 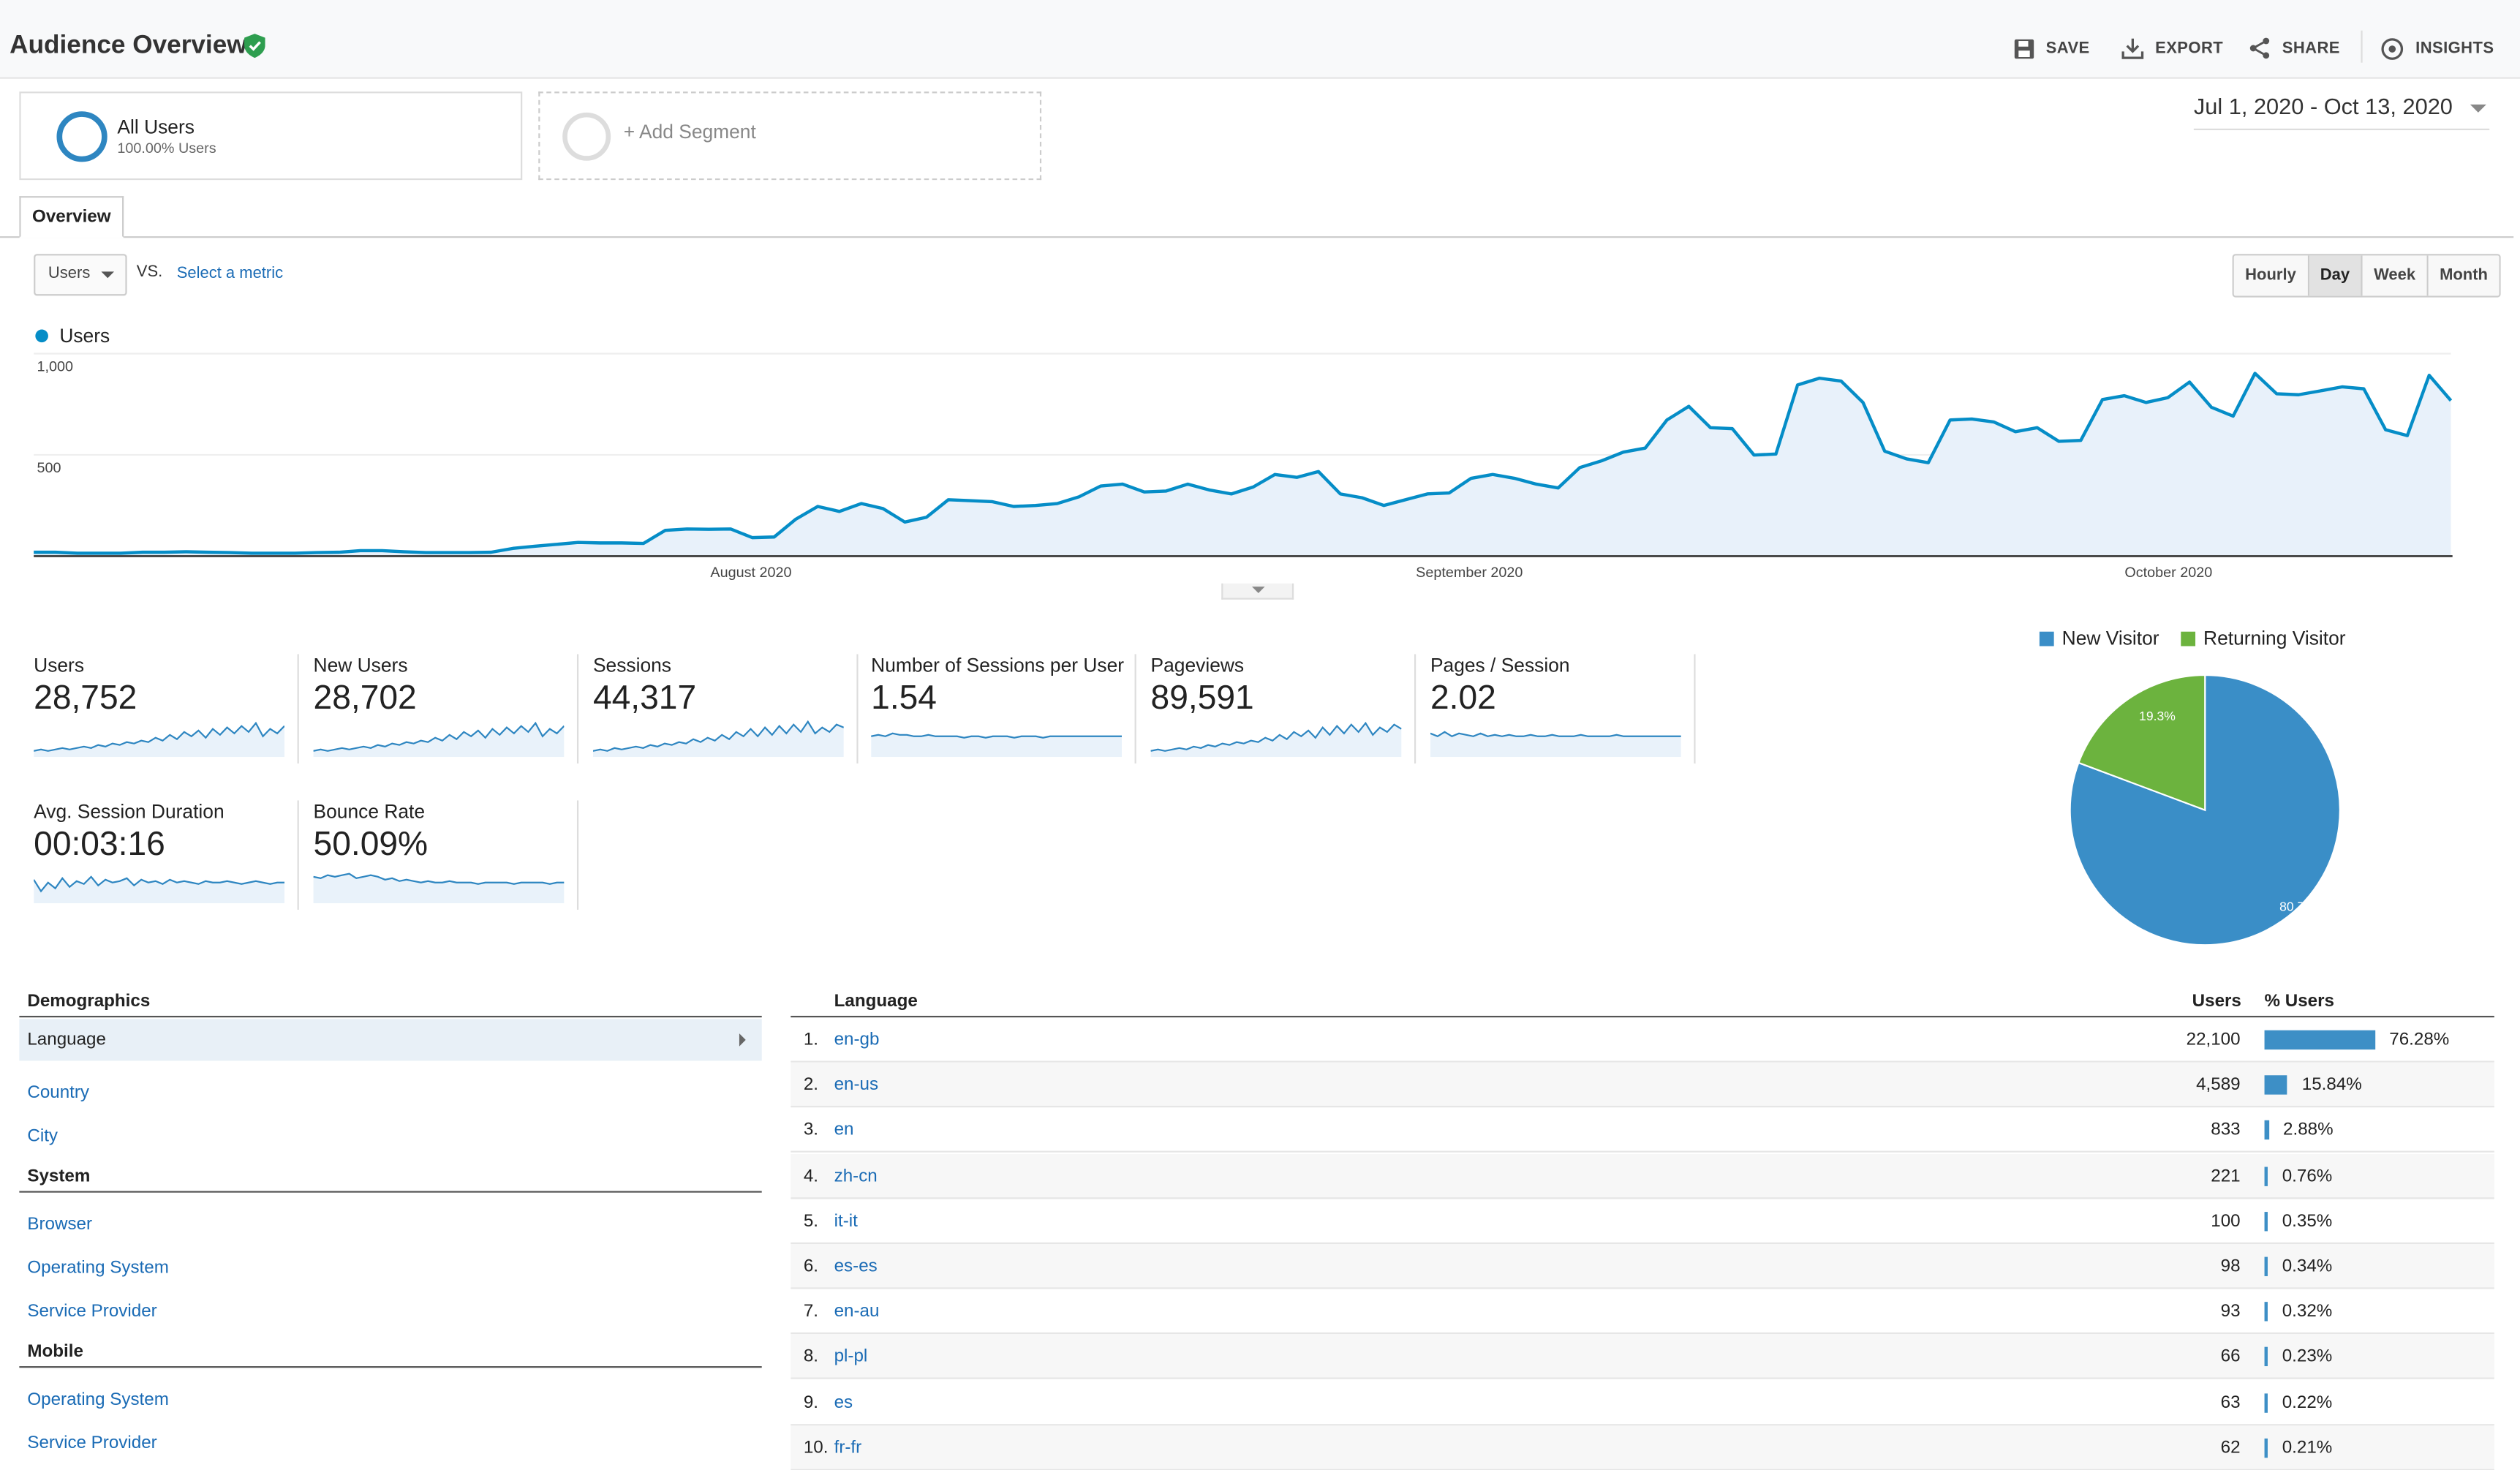 What do you see at coordinates (2230, 1402) in the screenshot?
I see `row-users: 63` at bounding box center [2230, 1402].